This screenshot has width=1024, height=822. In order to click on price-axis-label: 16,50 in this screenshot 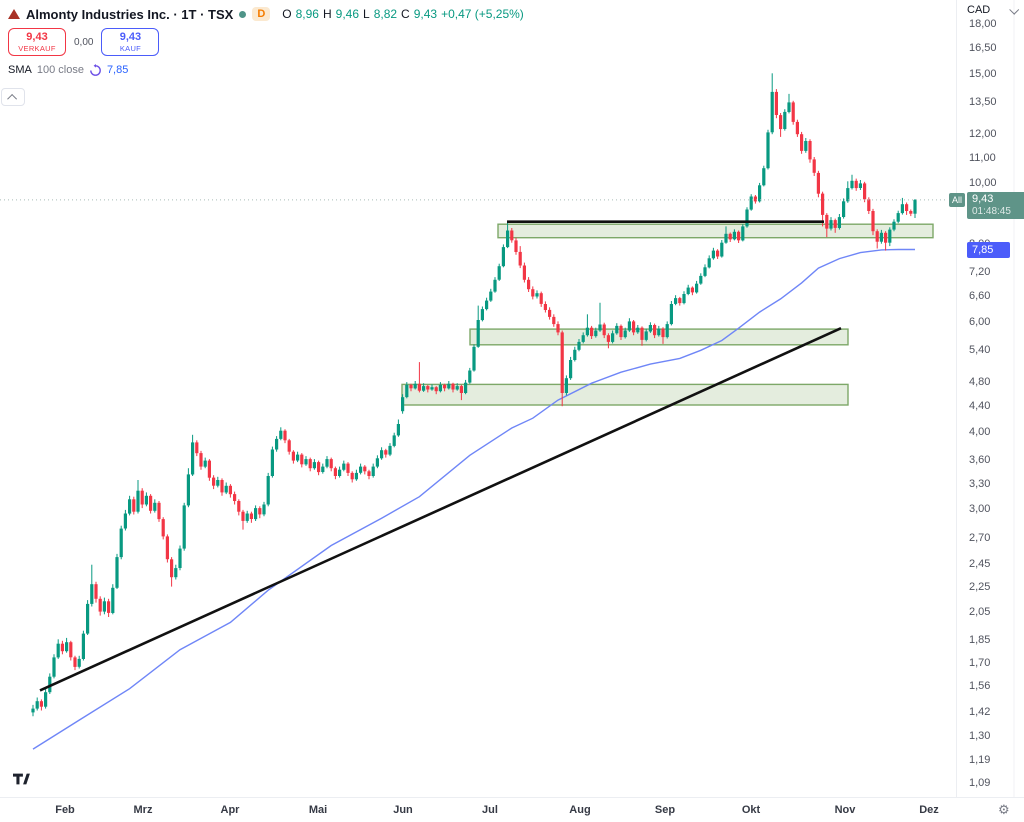, I will do `click(983, 48)`.